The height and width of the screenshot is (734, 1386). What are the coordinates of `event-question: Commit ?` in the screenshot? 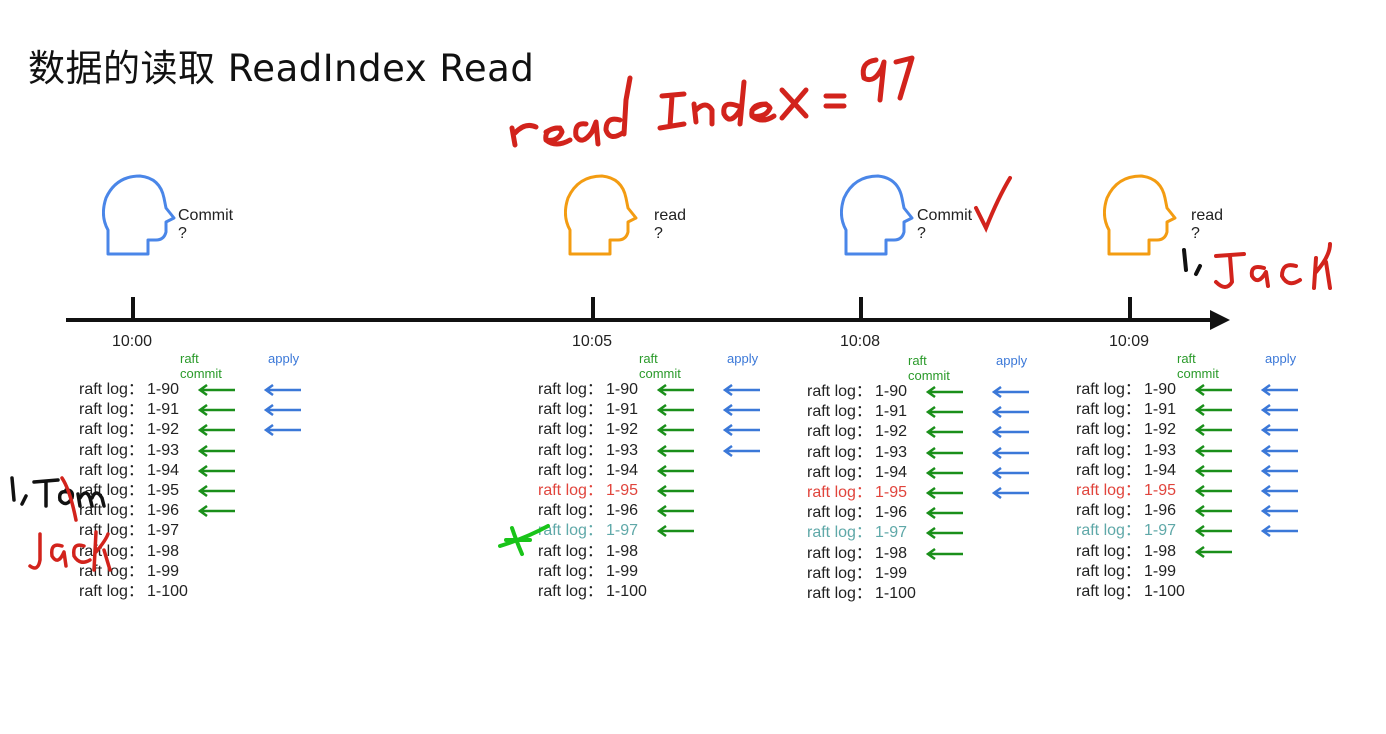 It's located at (945, 224).